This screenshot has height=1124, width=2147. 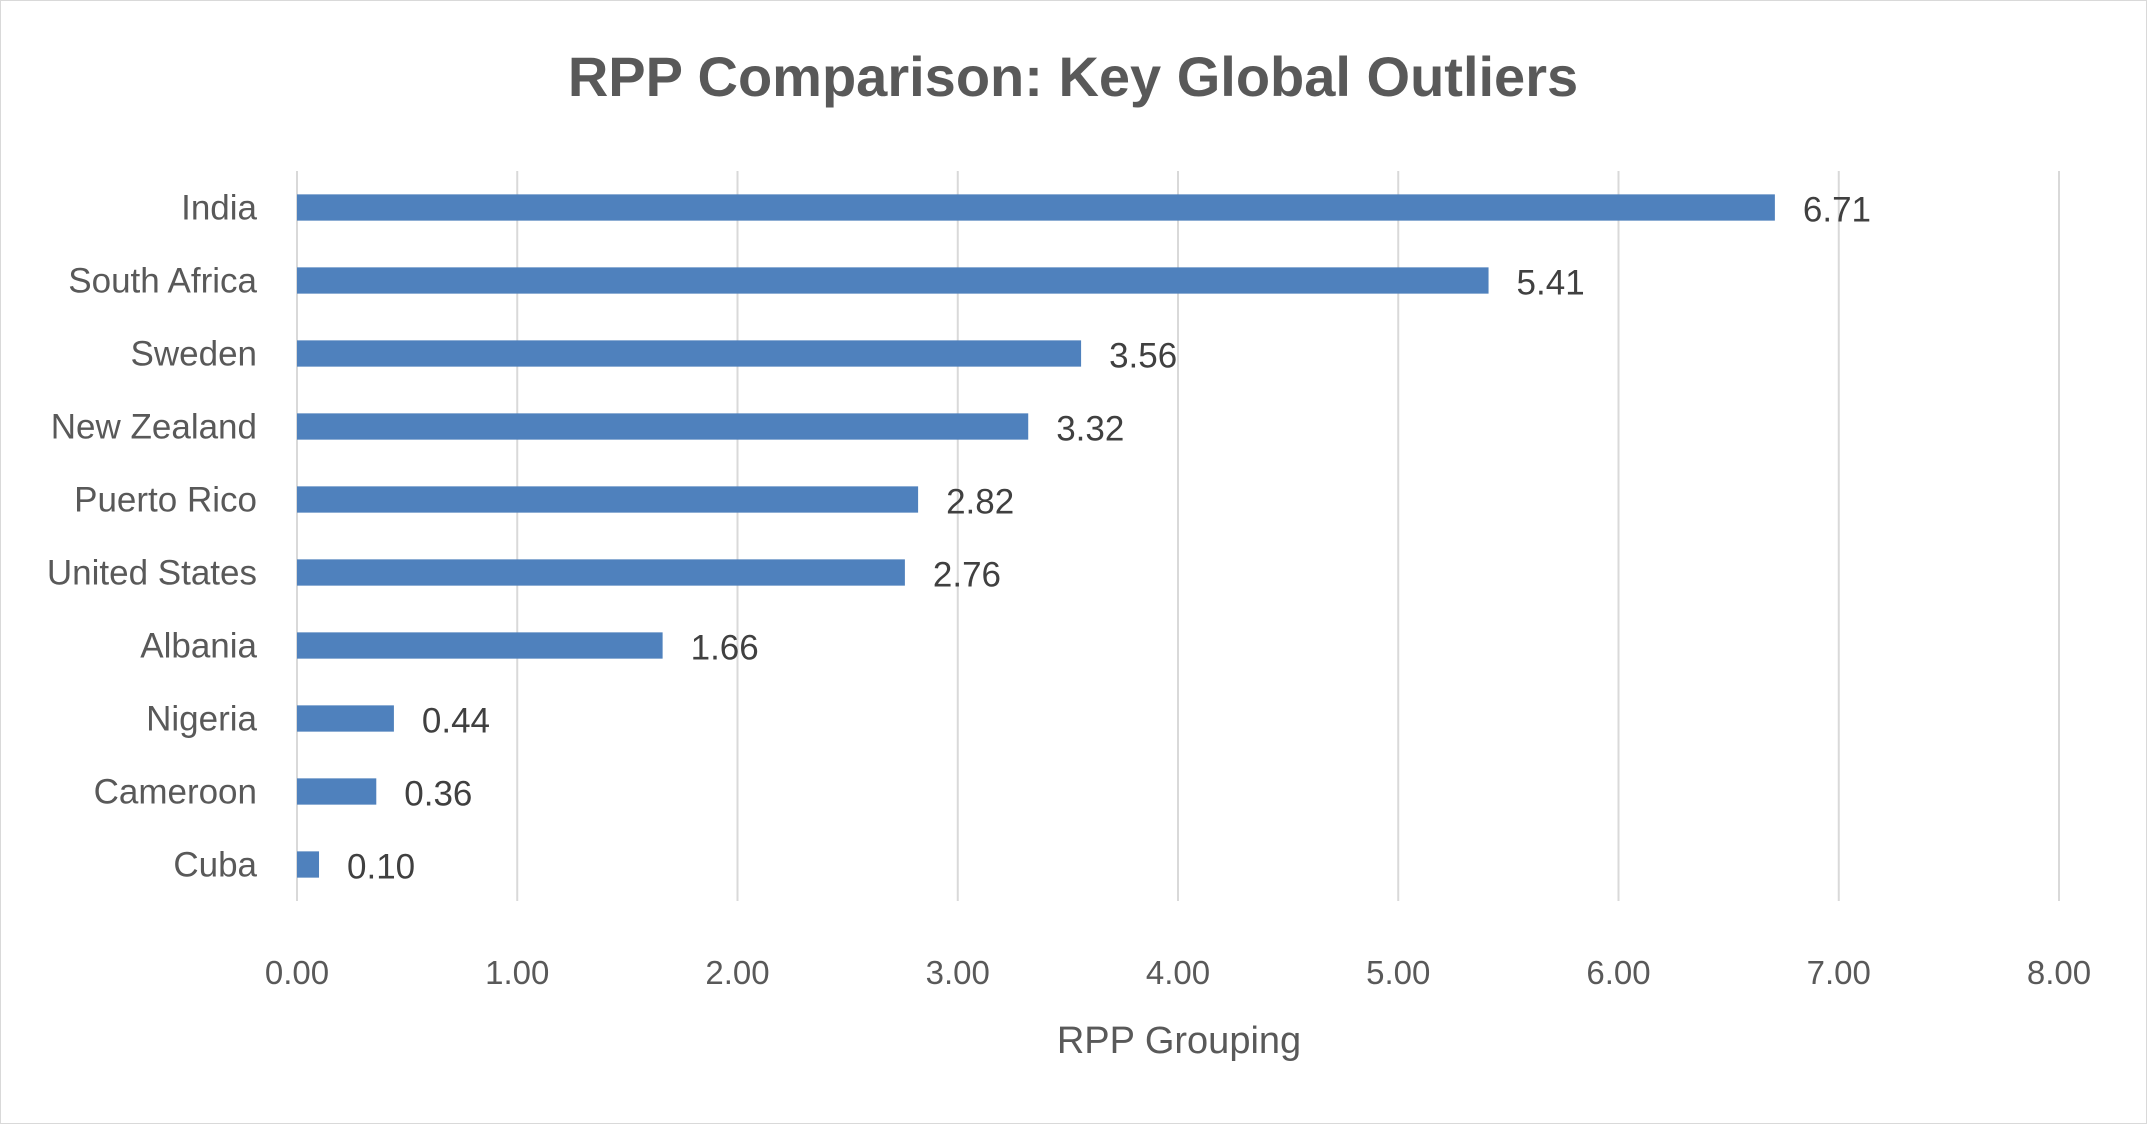 I want to click on x-tick-label: 2.00, so click(x=737, y=972).